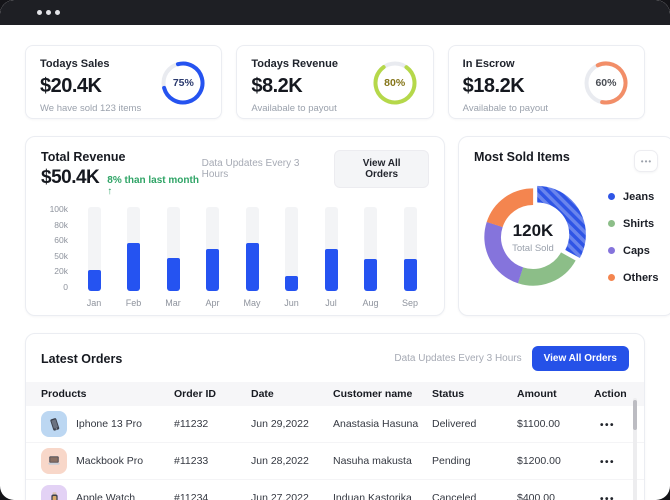 The image size is (670, 500). What do you see at coordinates (58, 209) in the screenshot?
I see `y-tick-label: 100k` at bounding box center [58, 209].